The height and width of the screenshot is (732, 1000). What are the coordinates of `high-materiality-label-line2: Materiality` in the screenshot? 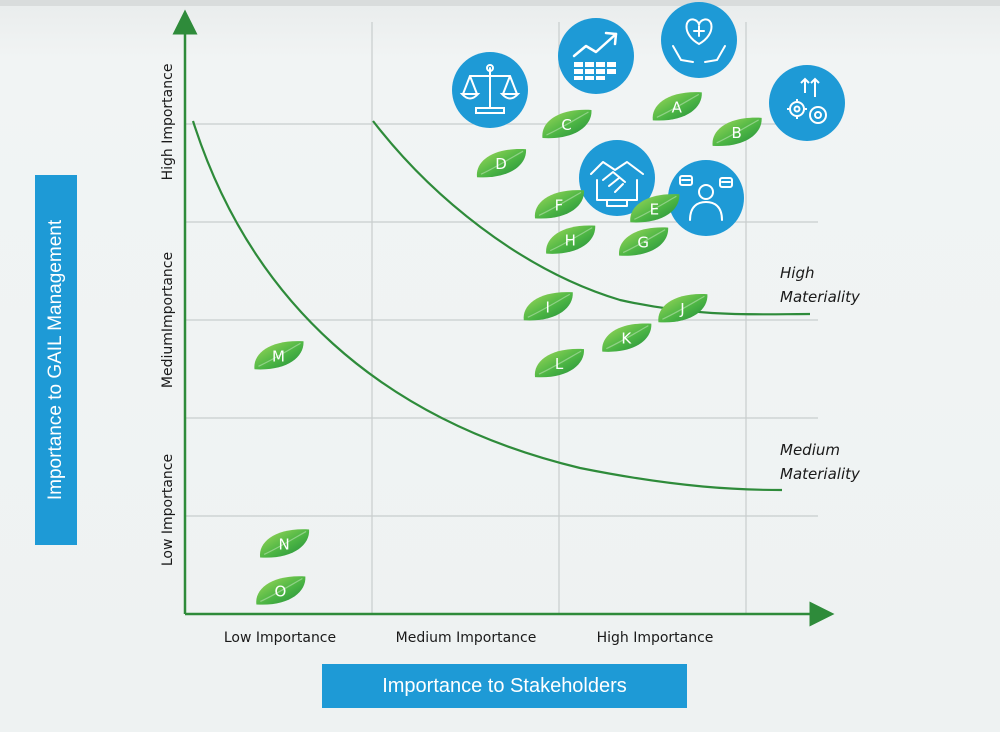 It's located at (820, 297).